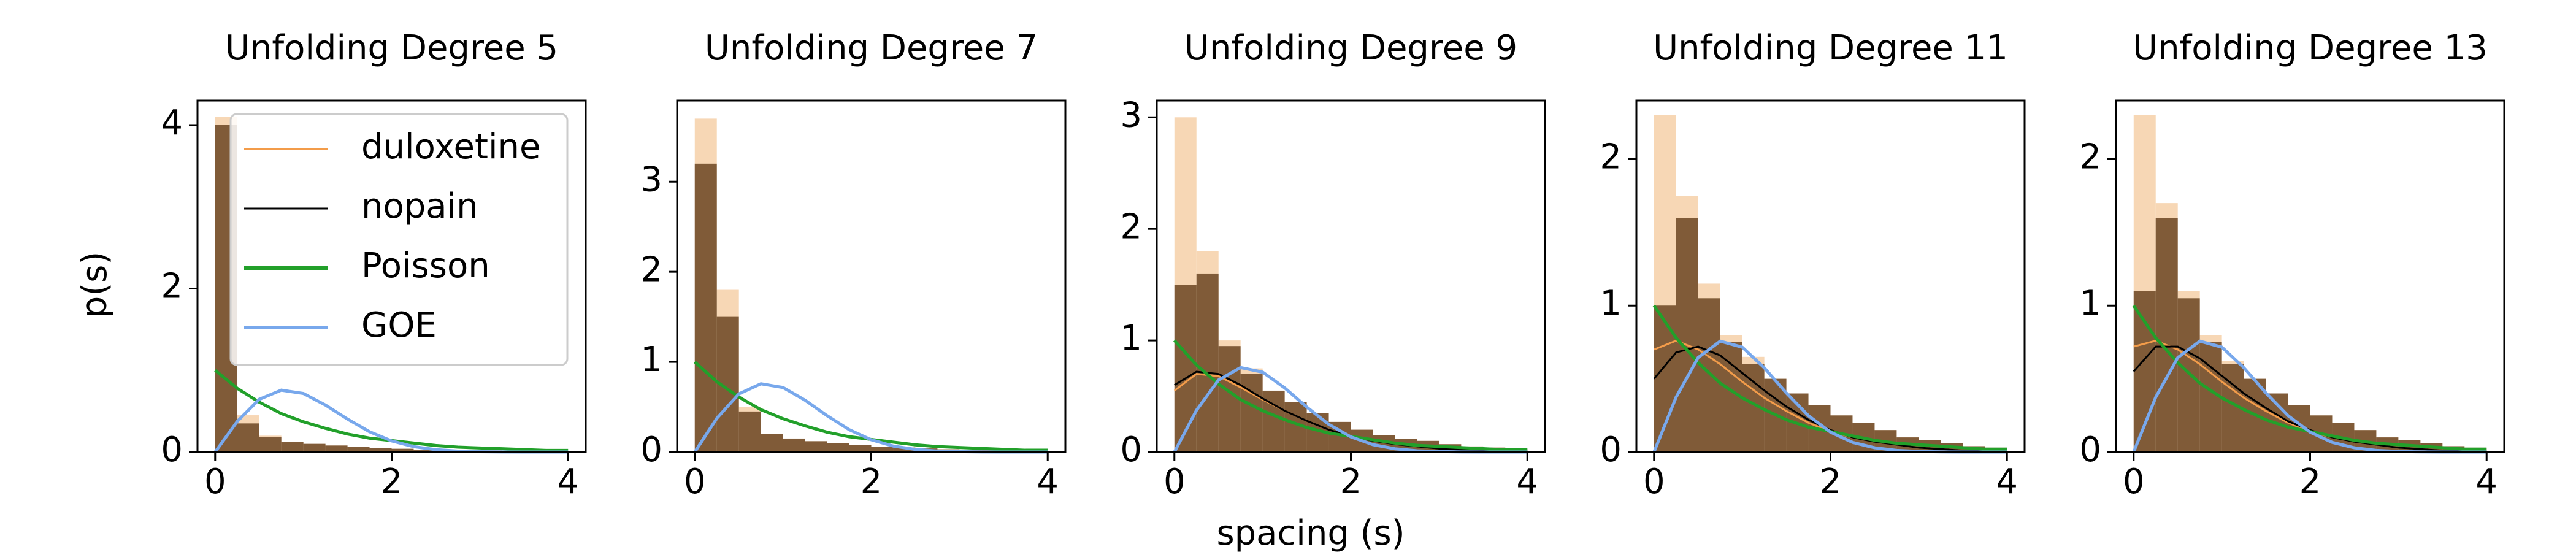 The height and width of the screenshot is (552, 2576). What do you see at coordinates (95, 284) in the screenshot?
I see `y-axis-label: p(s)` at bounding box center [95, 284].